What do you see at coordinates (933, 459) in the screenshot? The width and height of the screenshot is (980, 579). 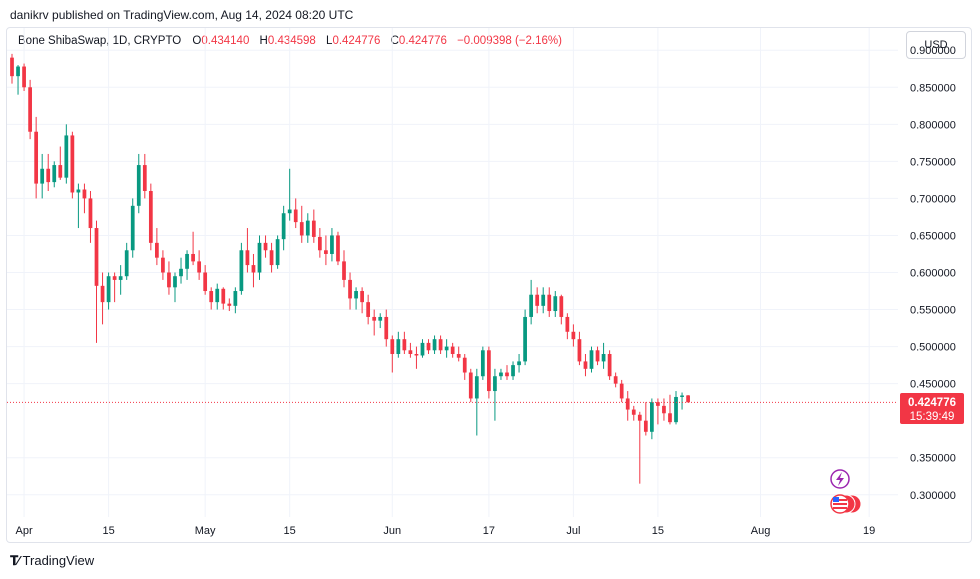 I see `y-tick-label: 0.350000` at bounding box center [933, 459].